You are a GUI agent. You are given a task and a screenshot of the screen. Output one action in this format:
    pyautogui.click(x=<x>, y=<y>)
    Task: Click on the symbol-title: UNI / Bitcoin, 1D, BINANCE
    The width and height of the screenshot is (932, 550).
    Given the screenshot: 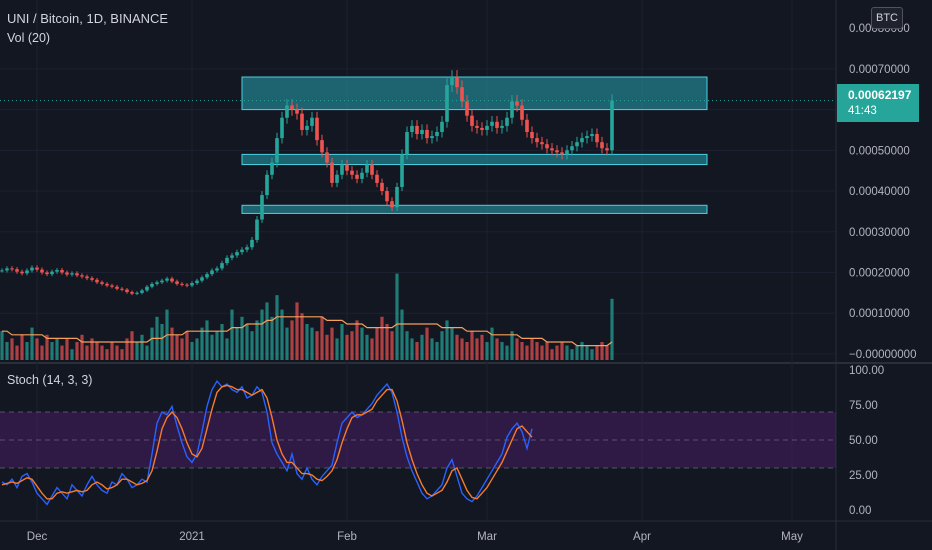 What is the action you would take?
    pyautogui.click(x=88, y=18)
    